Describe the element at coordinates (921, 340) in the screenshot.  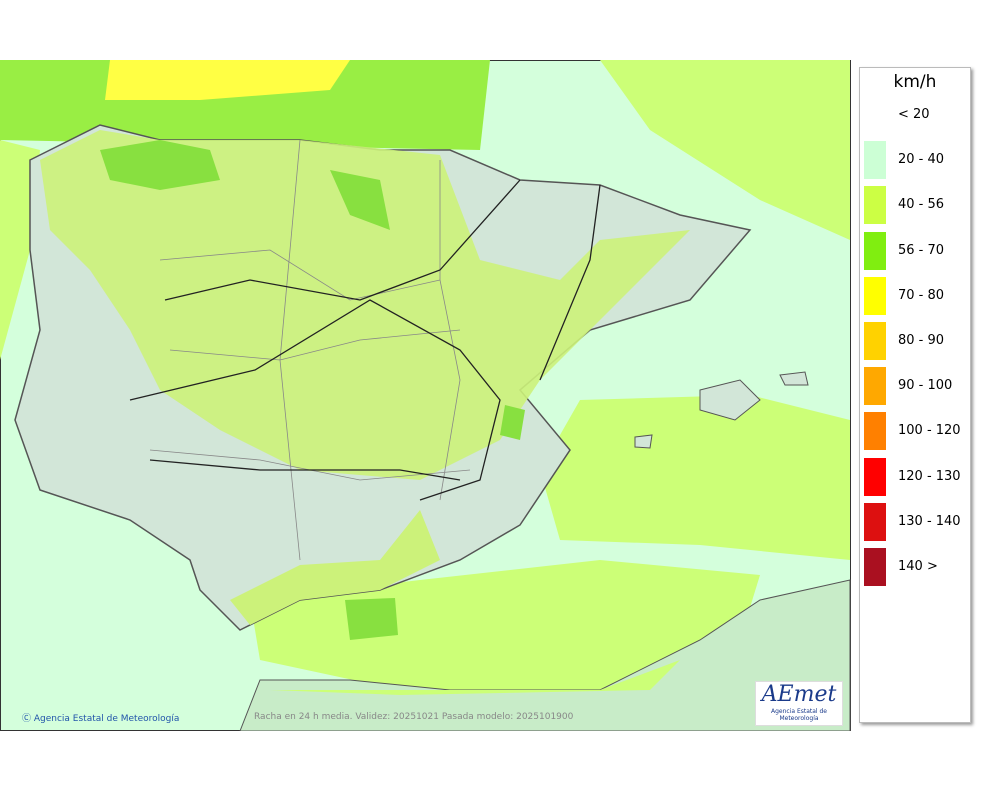
I see `legend-label: 80 - 90` at that location.